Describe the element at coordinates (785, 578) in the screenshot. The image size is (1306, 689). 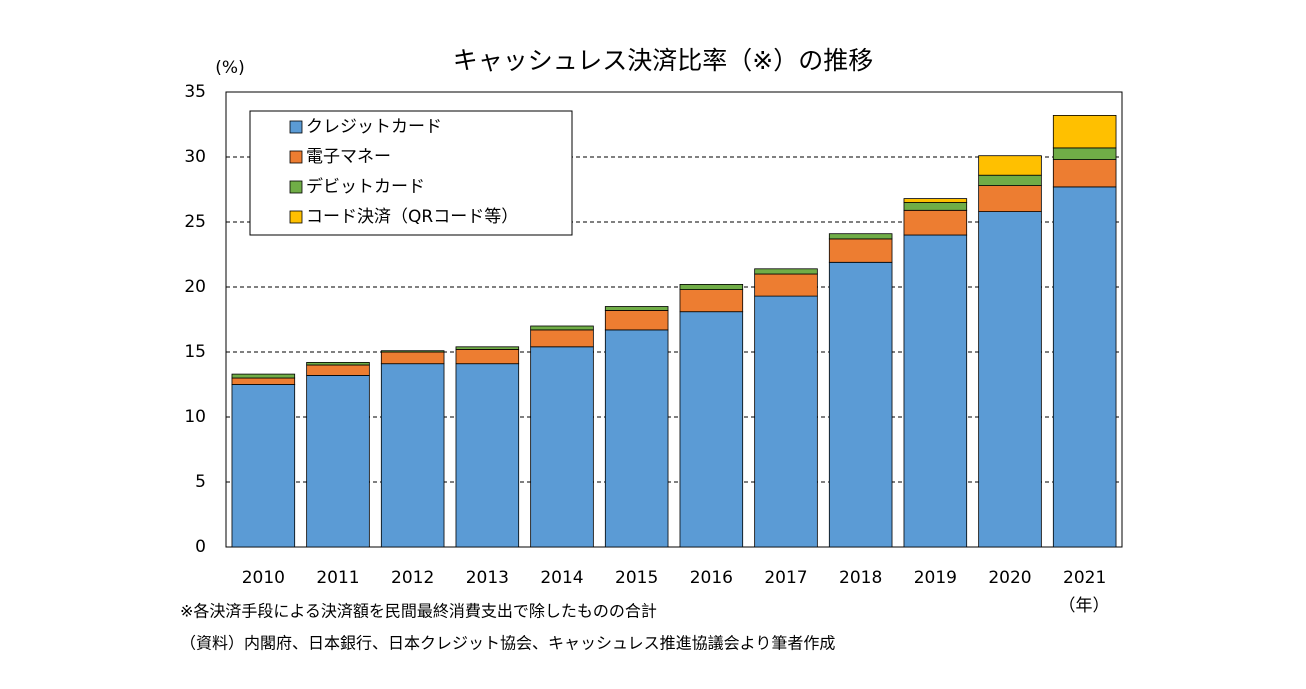
I see `x-tick-label: 2017` at that location.